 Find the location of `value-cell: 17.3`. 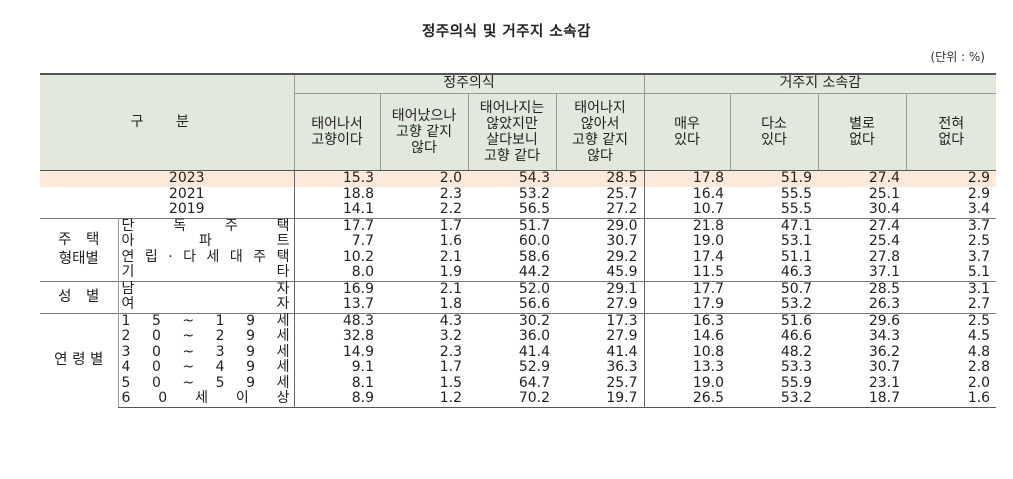

value-cell: 17.3 is located at coordinates (600, 320).